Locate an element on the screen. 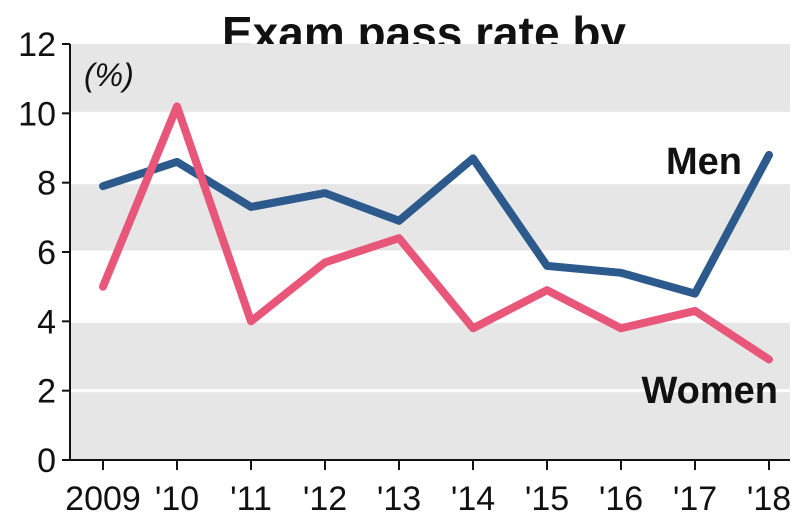 The width and height of the screenshot is (800, 529). series-labels: Men Women is located at coordinates (709, 276).